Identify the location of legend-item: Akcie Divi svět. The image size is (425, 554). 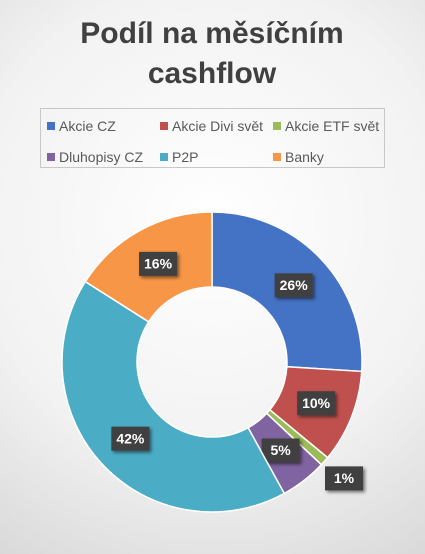
(216, 125).